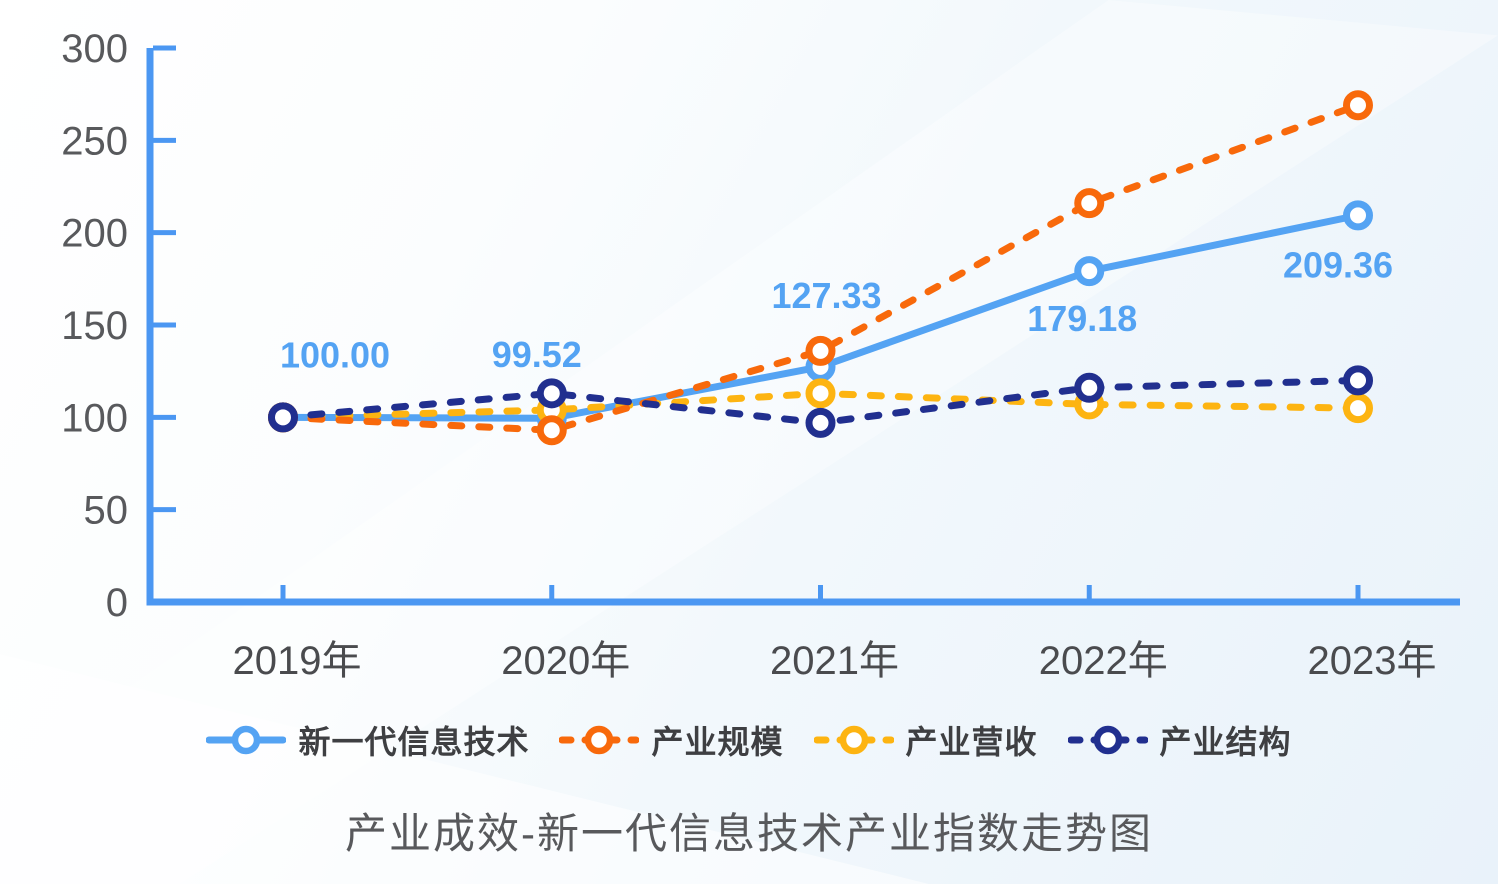 Image resolution: width=1498 pixels, height=884 pixels. What do you see at coordinates (1225, 742) in the screenshot?
I see `legend-label: 产业结构` at bounding box center [1225, 742].